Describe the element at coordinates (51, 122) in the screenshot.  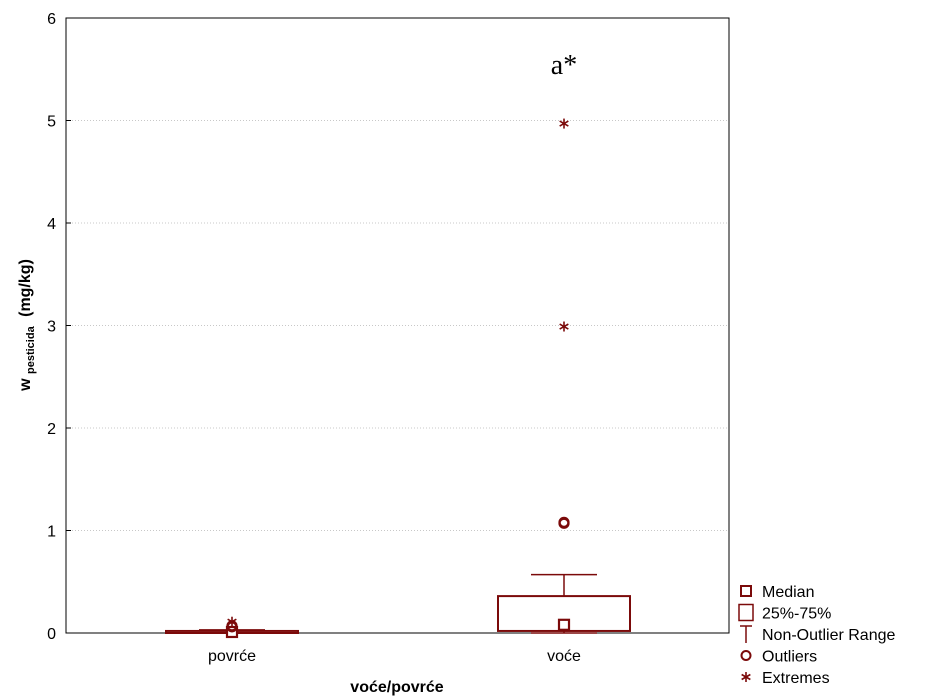
I see `y-tick-label: 5` at that location.